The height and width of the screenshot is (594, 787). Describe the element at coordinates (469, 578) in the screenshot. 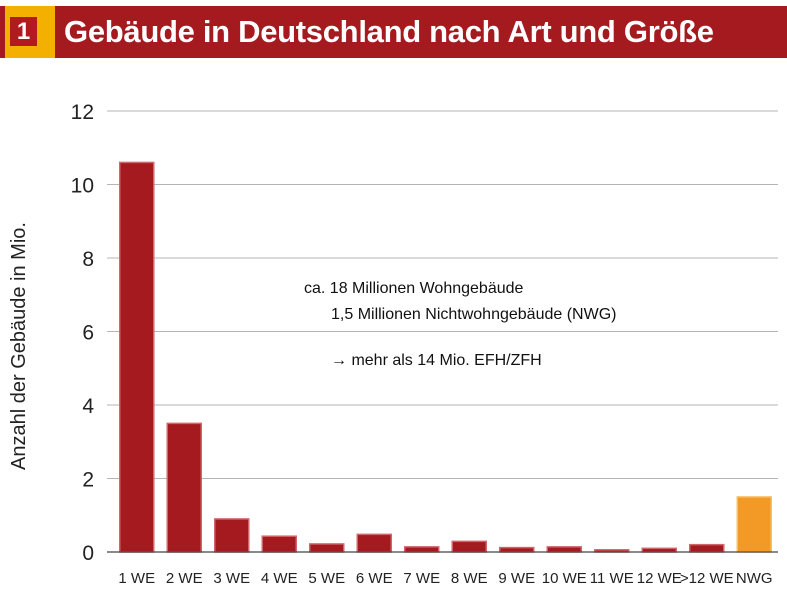

I see `x-tick-label: 8 WE` at that location.